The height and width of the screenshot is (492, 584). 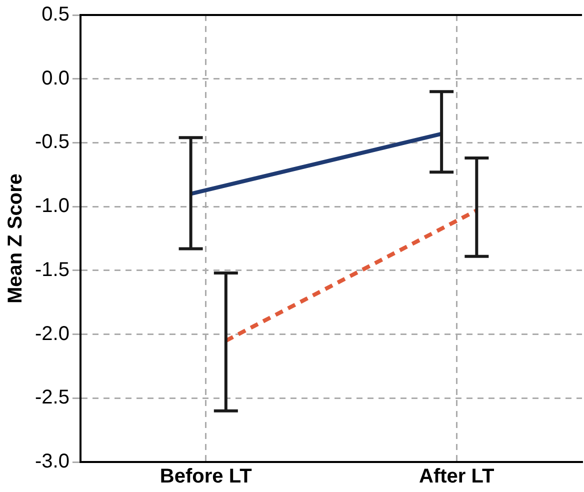 I want to click on y-tick-label: -2.0, so click(x=52, y=333).